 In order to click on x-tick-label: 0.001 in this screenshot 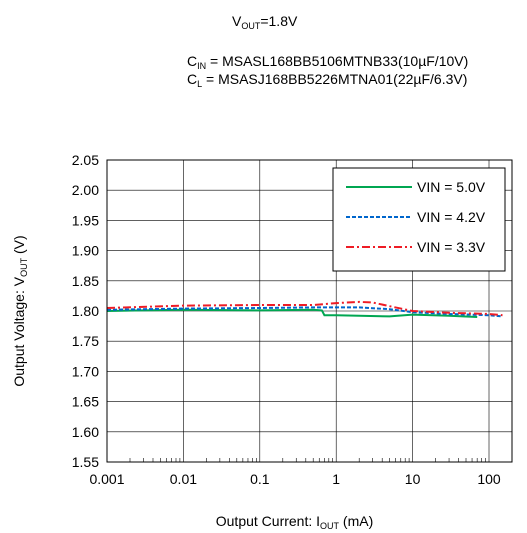, I will do `click(106, 479)`.